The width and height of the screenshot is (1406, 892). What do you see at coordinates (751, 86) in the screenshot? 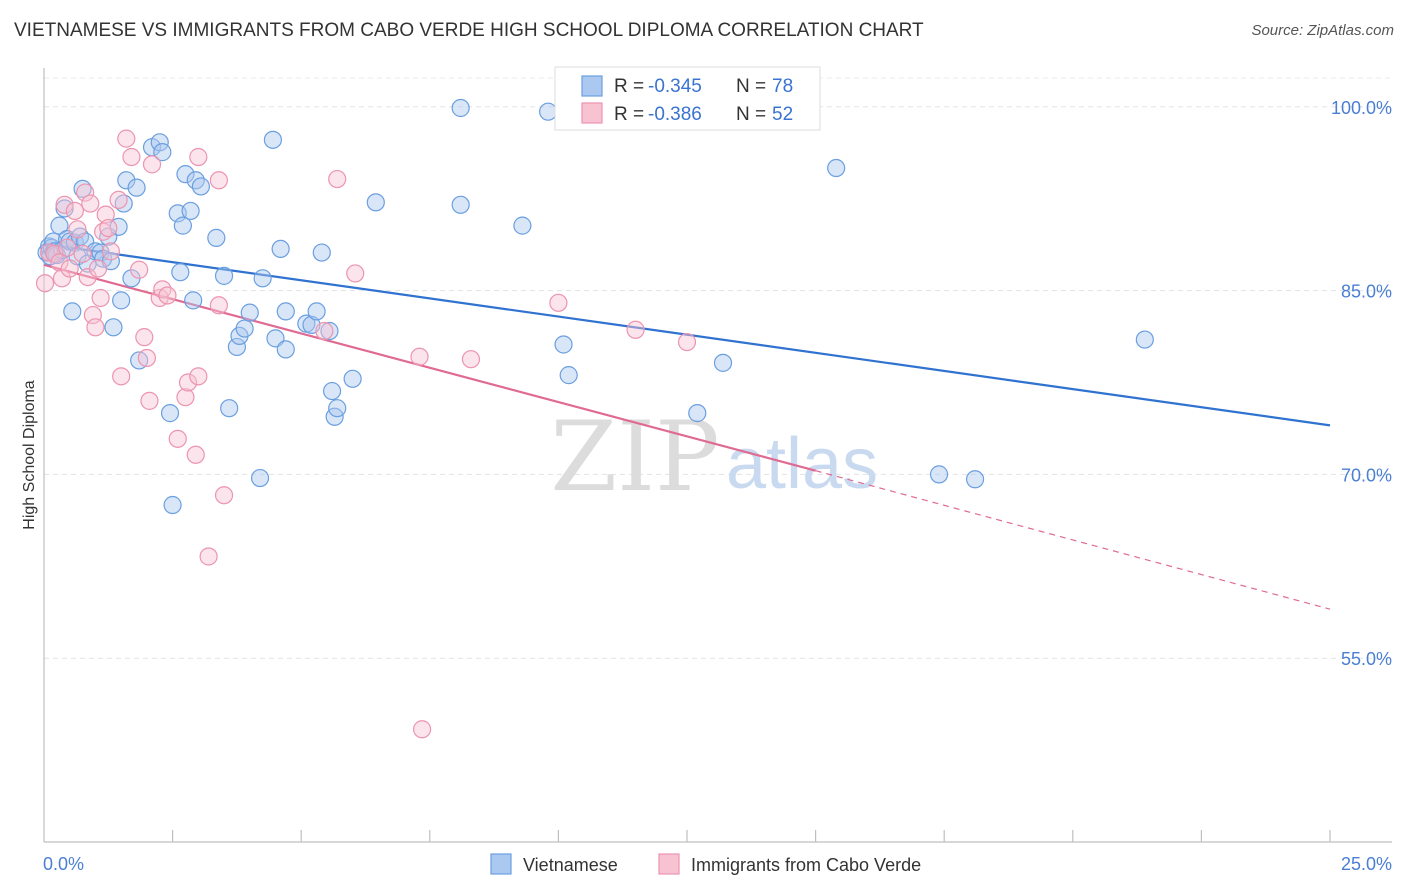
I see `stats-n-label-vietnamese: N =` at bounding box center [751, 86].